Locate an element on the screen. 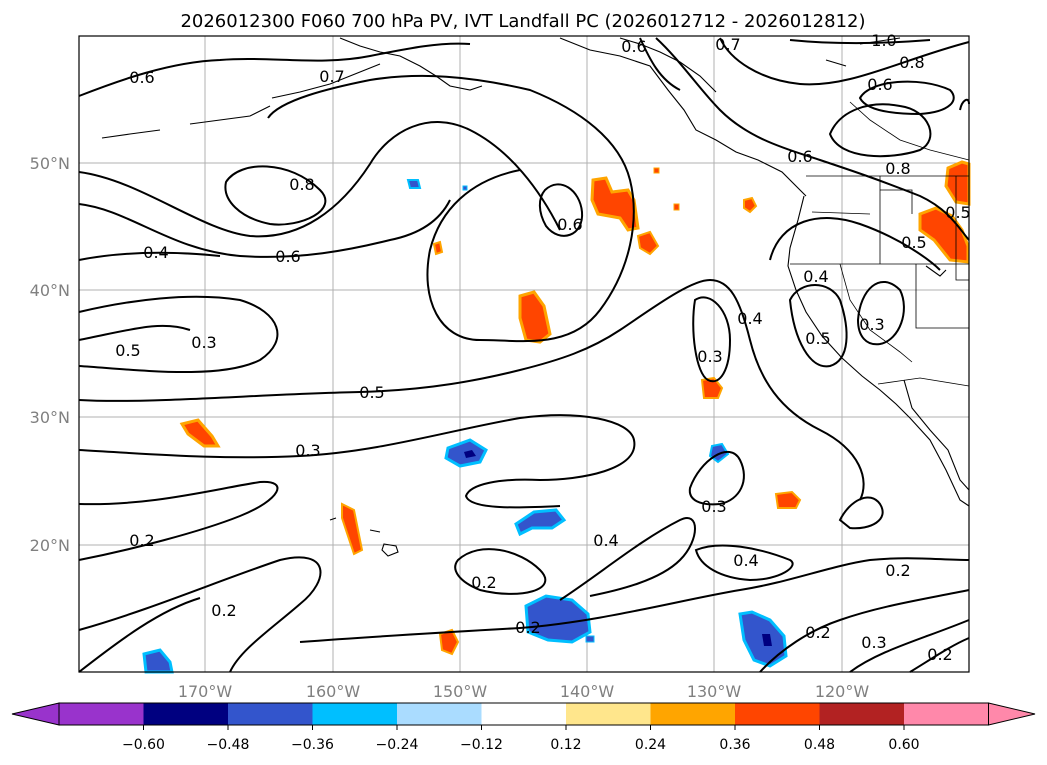  colorbar-tick-label: 0.60 is located at coordinates (903, 745).